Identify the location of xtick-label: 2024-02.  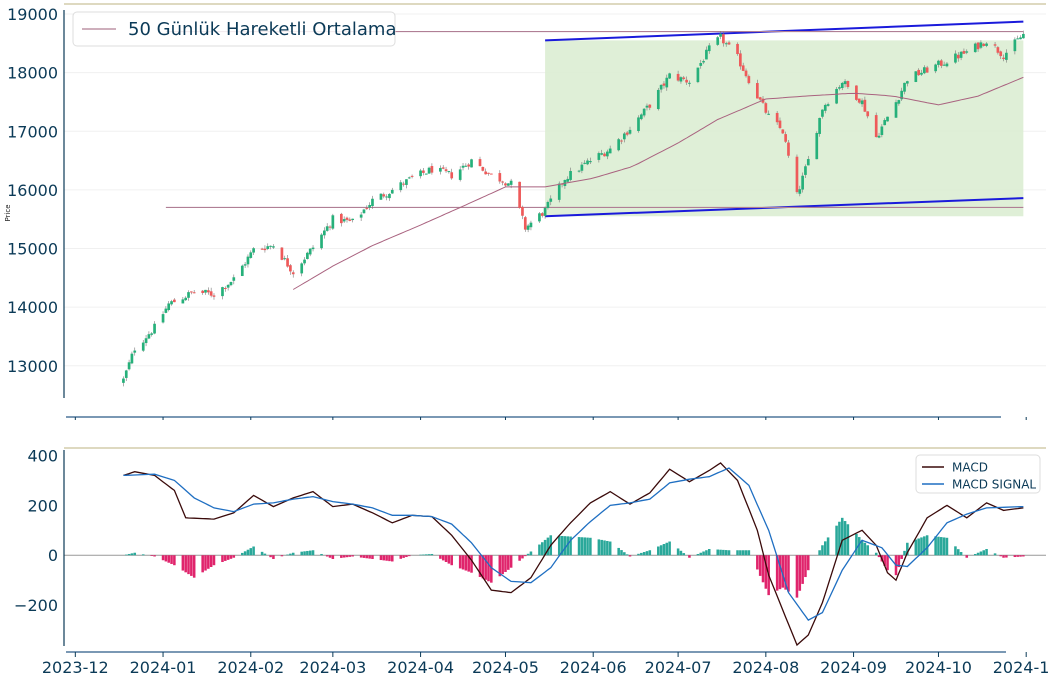
(250, 667).